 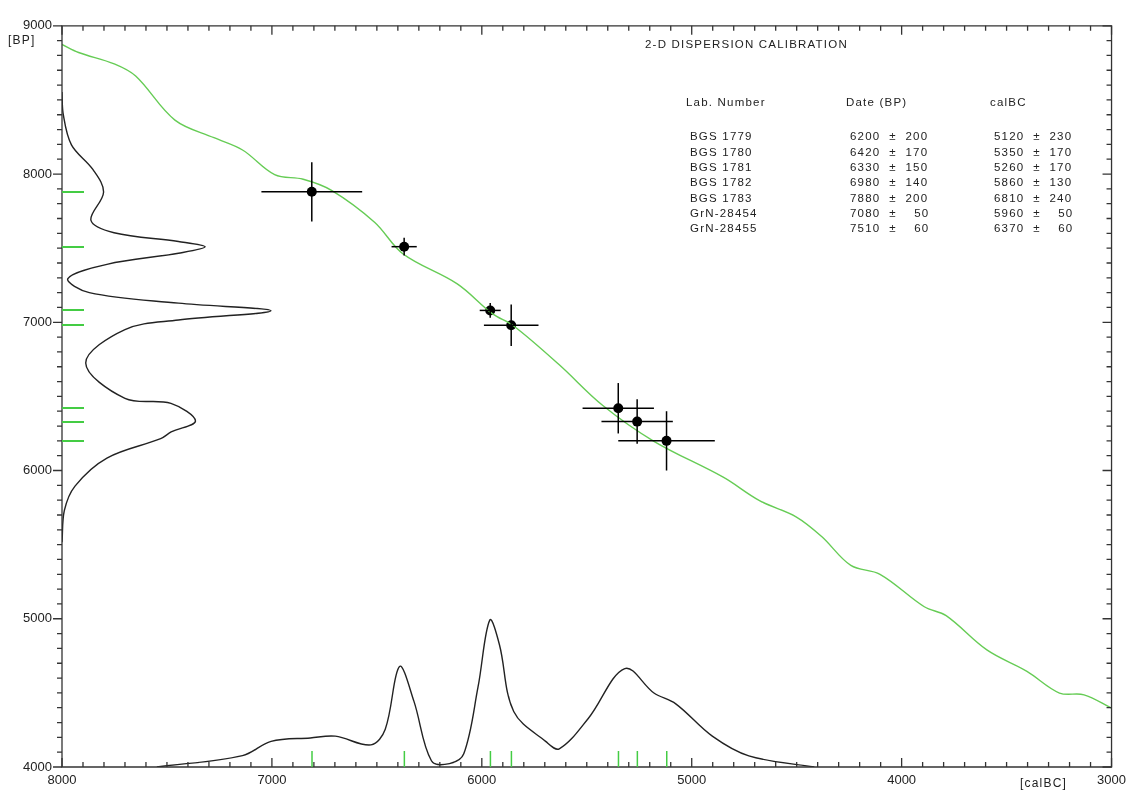 What do you see at coordinates (692, 780) in the screenshot?
I see `x-tick-label: 5000` at bounding box center [692, 780].